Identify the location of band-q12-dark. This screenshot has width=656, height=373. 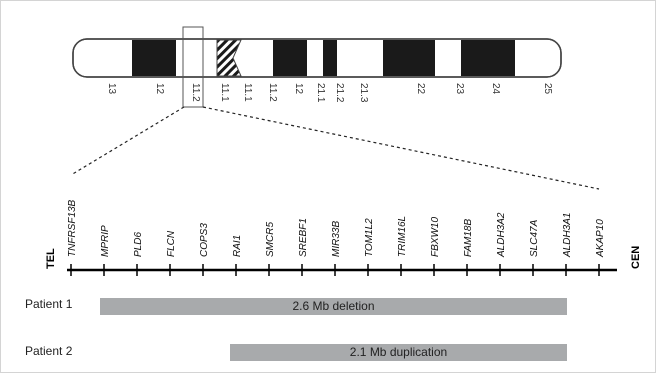
(290, 58).